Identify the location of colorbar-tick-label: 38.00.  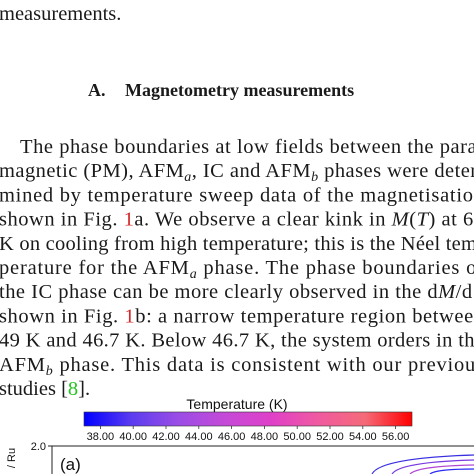
(101, 437).